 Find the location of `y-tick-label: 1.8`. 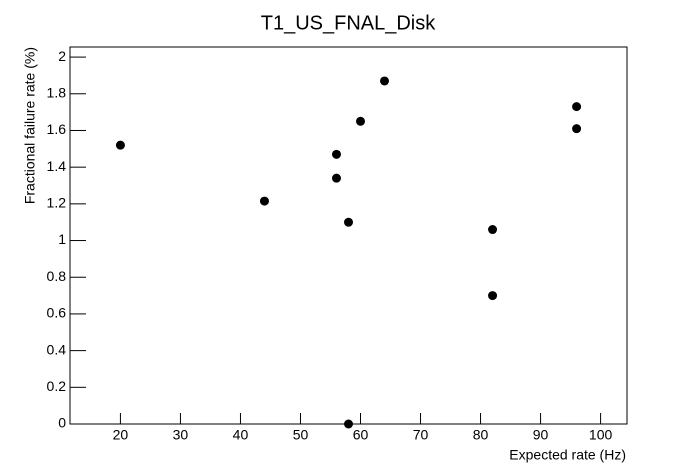

y-tick-label: 1.8 is located at coordinates (57, 92).